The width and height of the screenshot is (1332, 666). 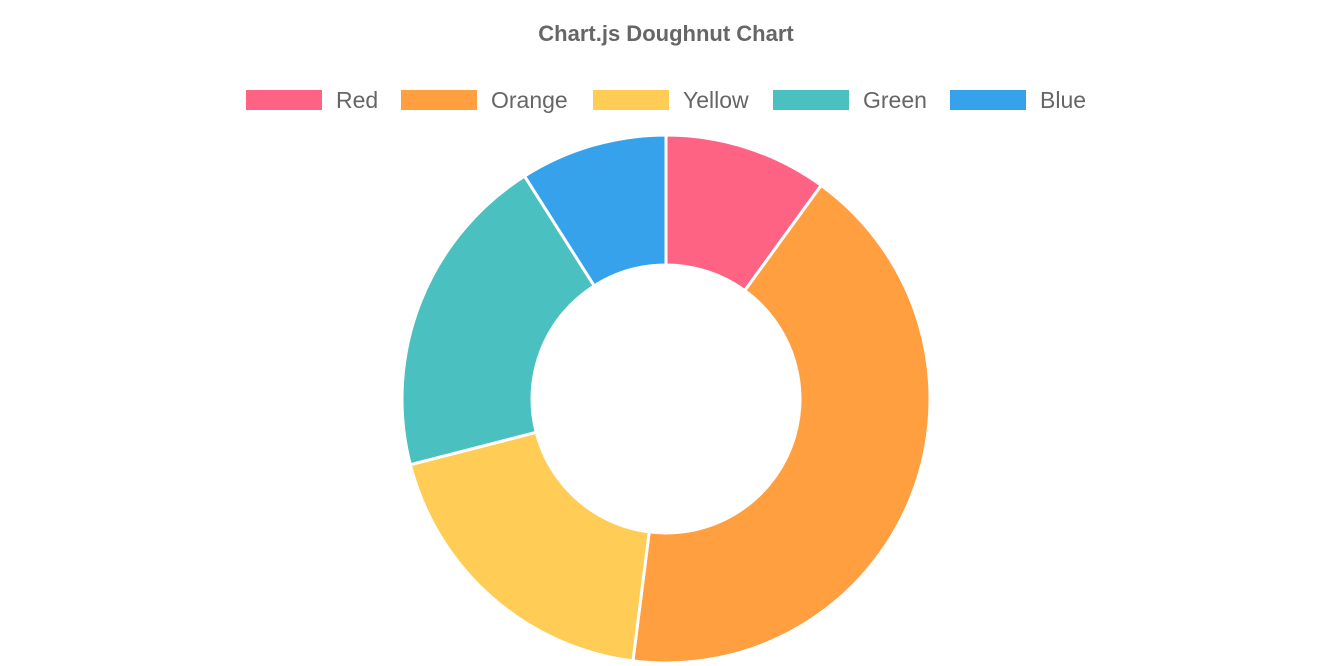 What do you see at coordinates (850, 100) in the screenshot?
I see `legend-item-green: Green` at bounding box center [850, 100].